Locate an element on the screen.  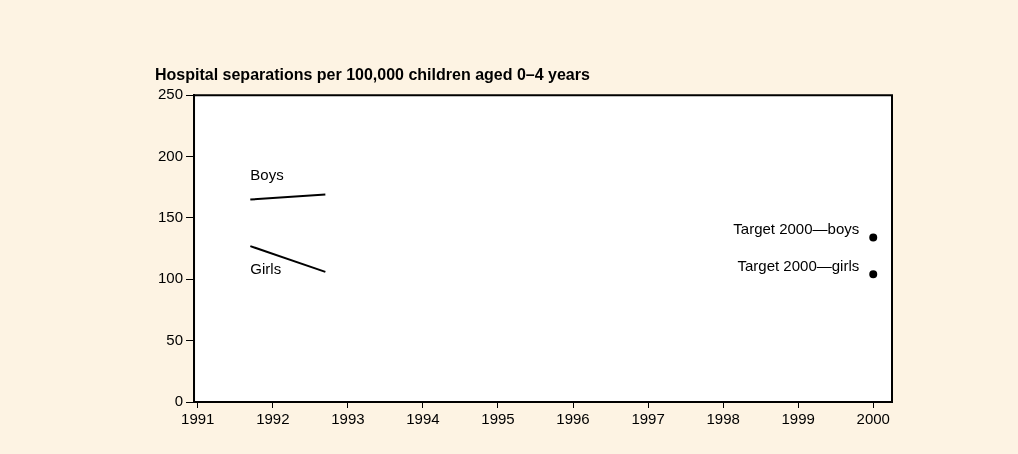
y-tick-label: 200 is located at coordinates (171, 155).